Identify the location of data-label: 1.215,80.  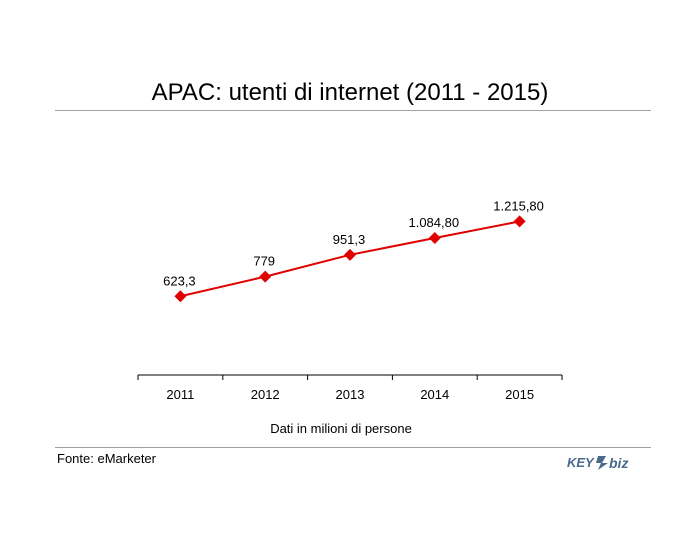
(518, 205).